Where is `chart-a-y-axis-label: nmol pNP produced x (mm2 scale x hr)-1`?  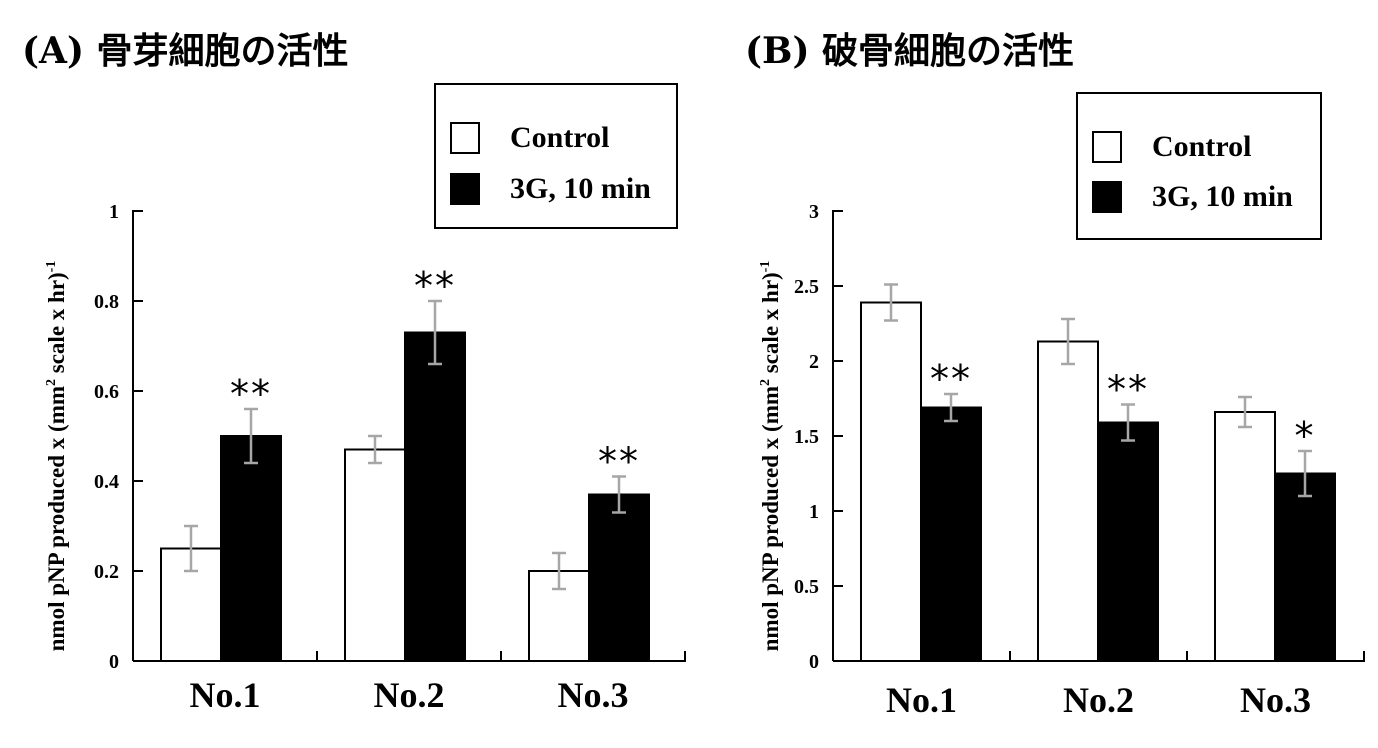 chart-a-y-axis-label: nmol pNP produced x (mm2 scale x hr)-1 is located at coordinates (56, 456).